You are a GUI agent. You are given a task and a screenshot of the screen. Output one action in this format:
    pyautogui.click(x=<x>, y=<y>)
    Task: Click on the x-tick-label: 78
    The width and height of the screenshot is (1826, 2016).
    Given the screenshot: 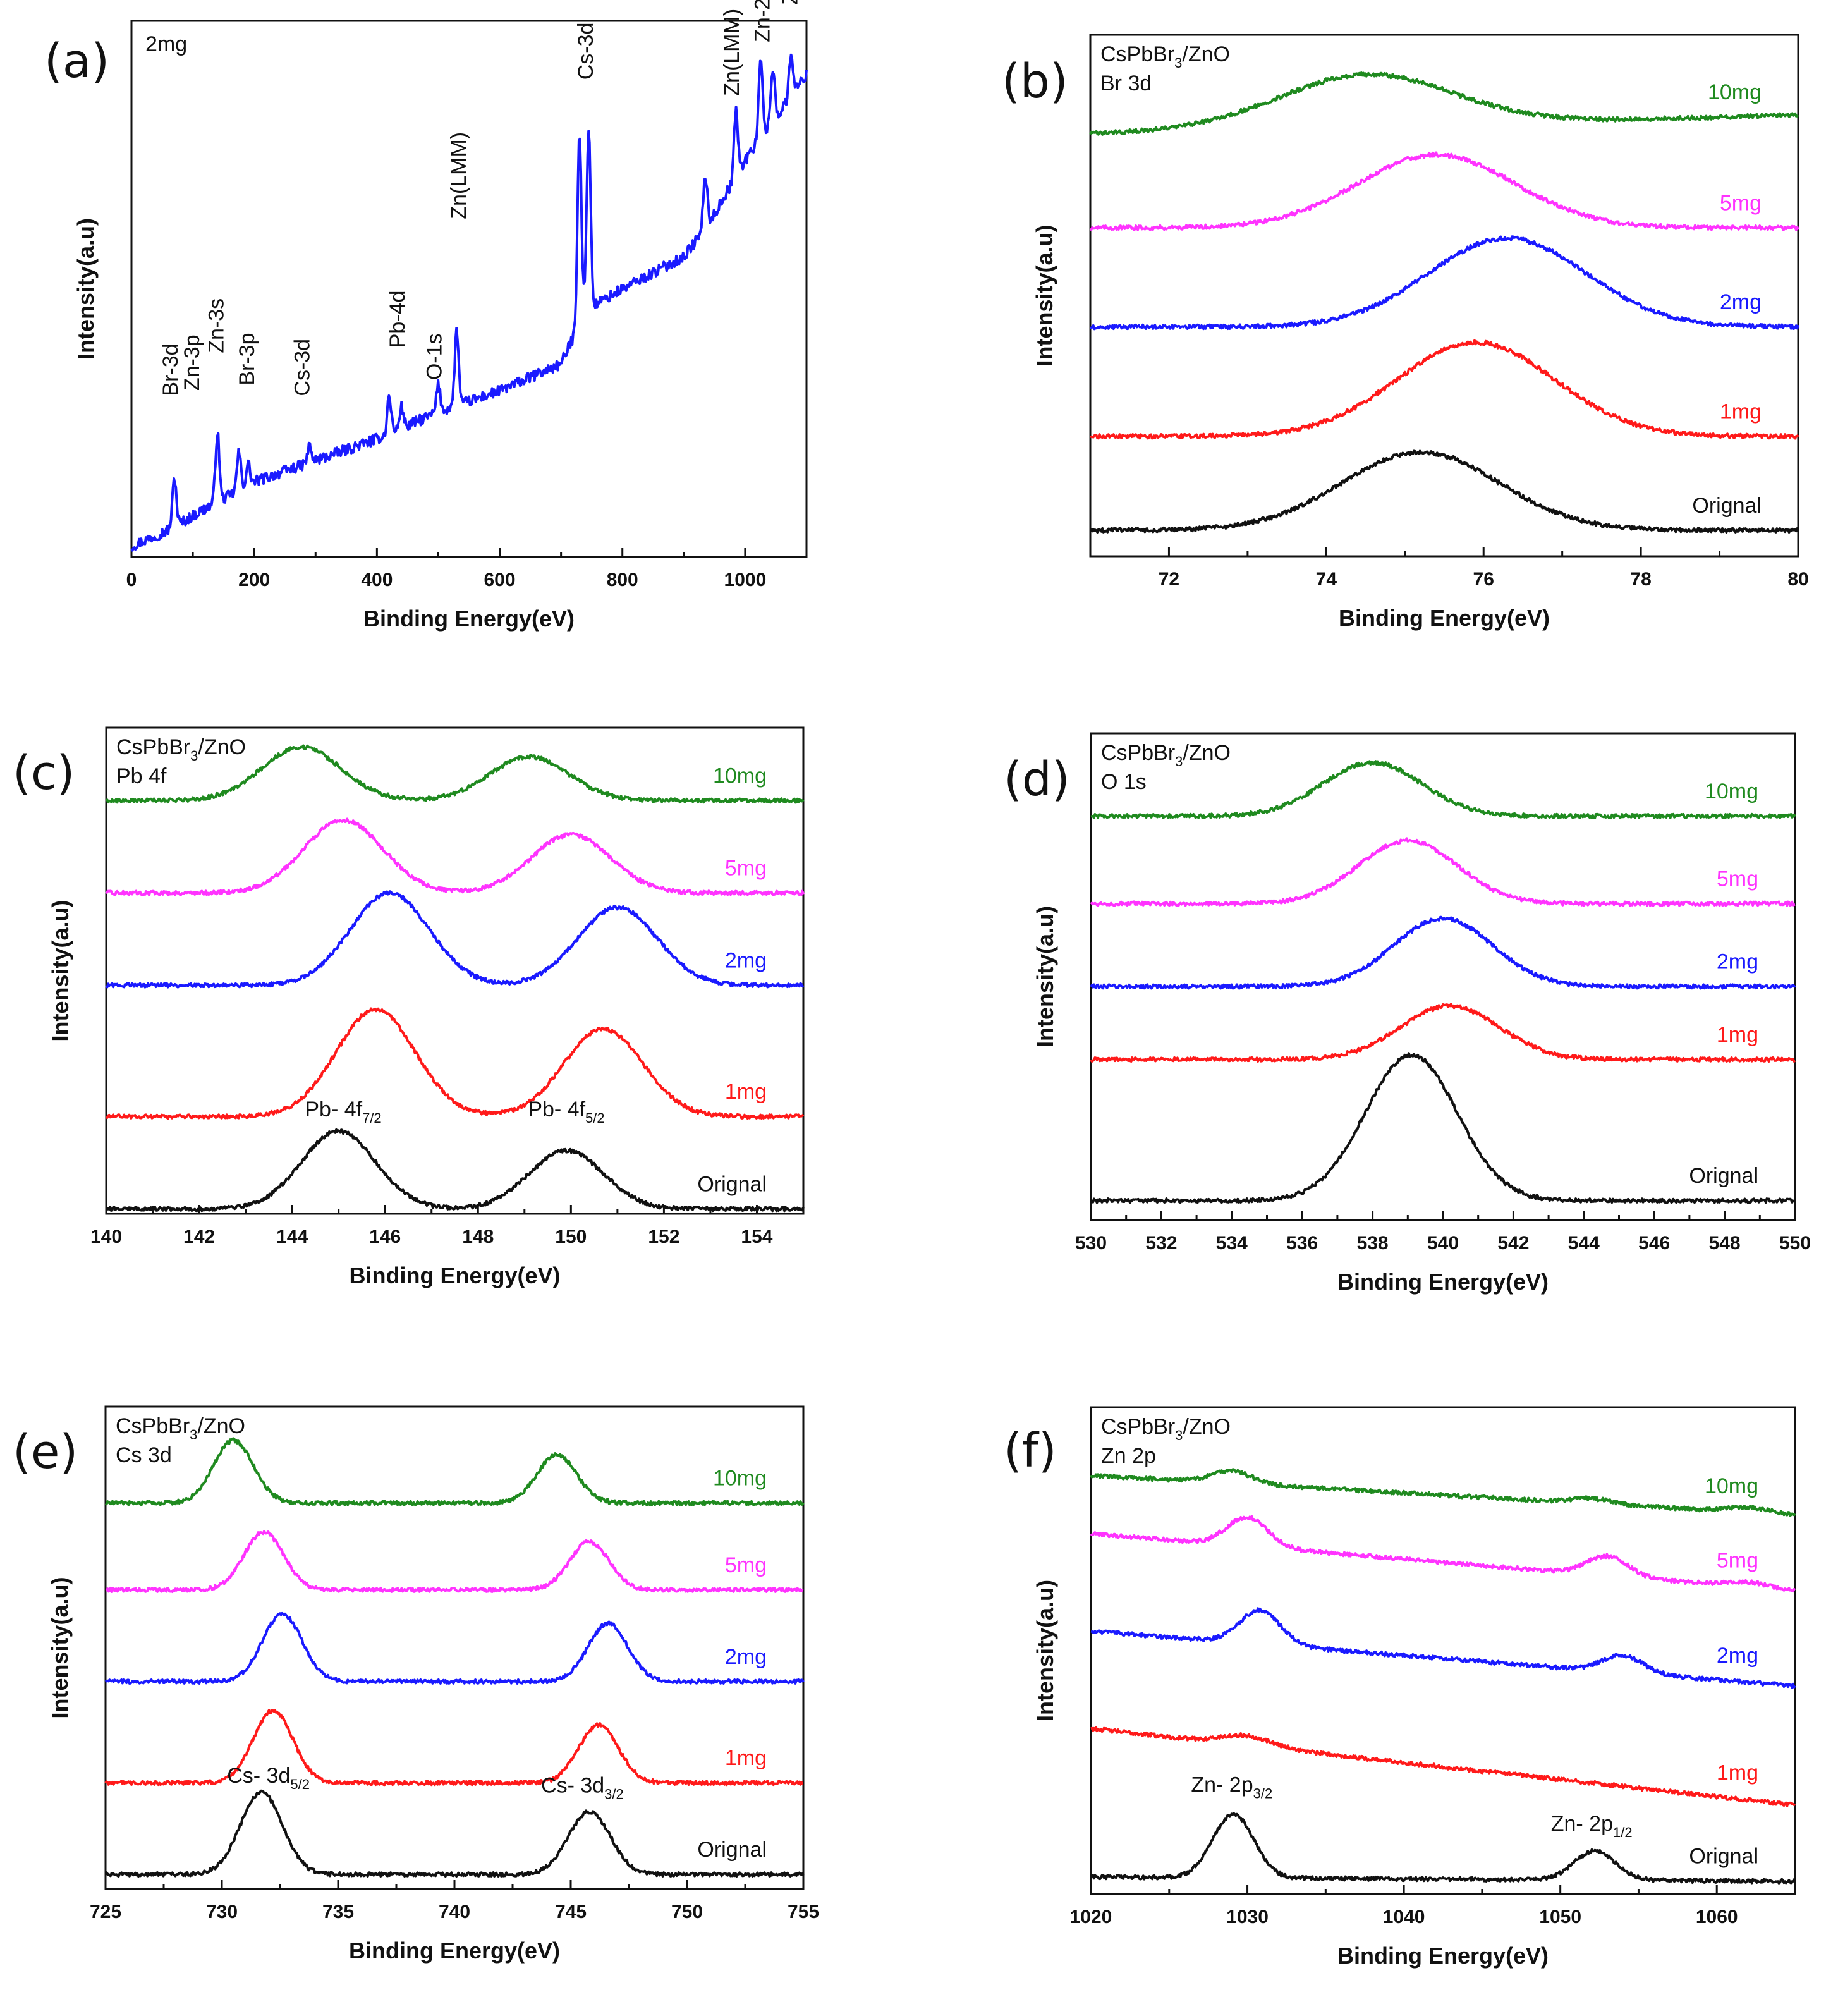 What is the action you would take?
    pyautogui.click(x=1640, y=579)
    